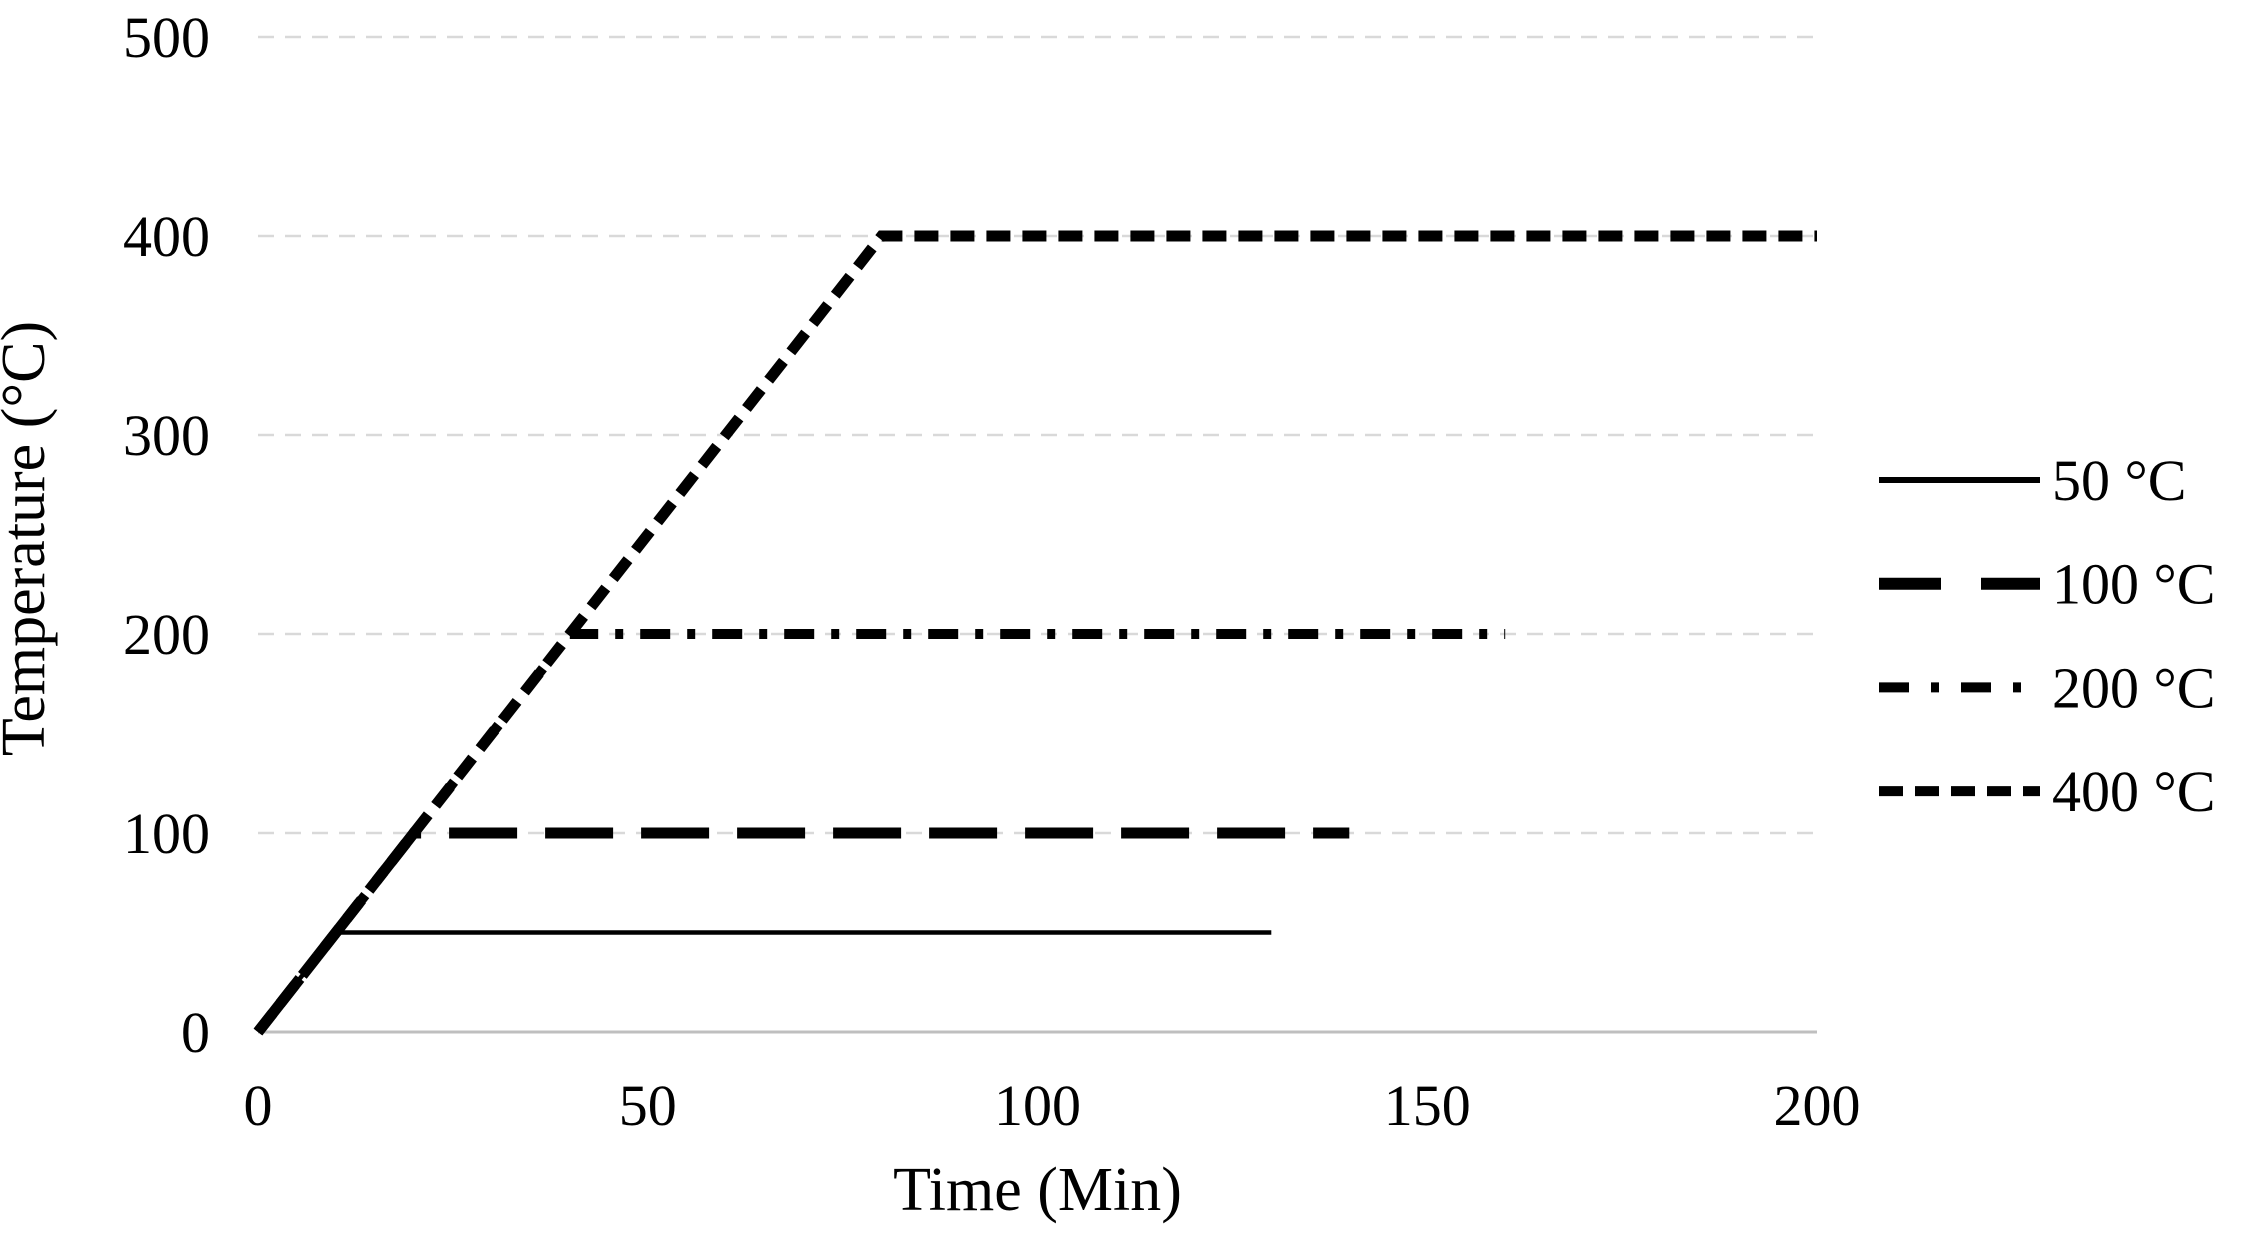 The height and width of the screenshot is (1239, 2242). Describe the element at coordinates (258, 1105) in the screenshot. I see `x-tick-label-0: 0` at that location.